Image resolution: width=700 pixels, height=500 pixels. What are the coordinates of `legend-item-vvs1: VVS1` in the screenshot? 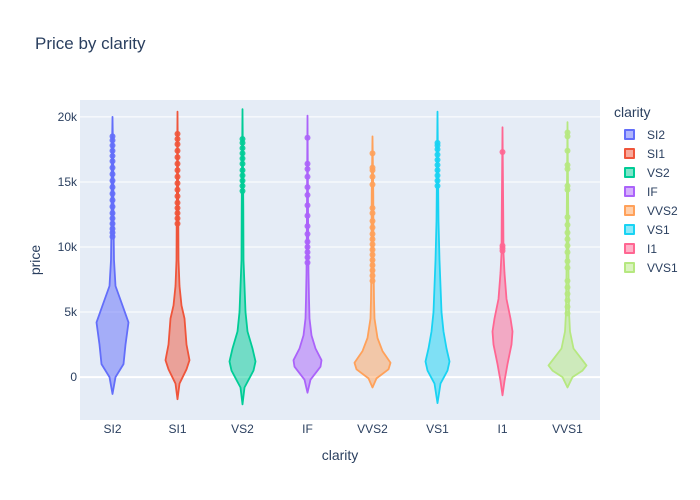 It's located at (646, 267).